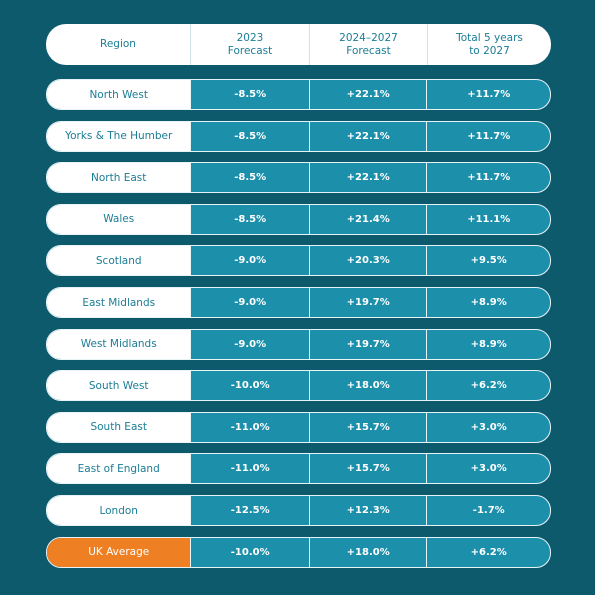 This screenshot has width=595, height=595. Describe the element at coordinates (119, 469) in the screenshot. I see `region-cell: East of England` at that location.